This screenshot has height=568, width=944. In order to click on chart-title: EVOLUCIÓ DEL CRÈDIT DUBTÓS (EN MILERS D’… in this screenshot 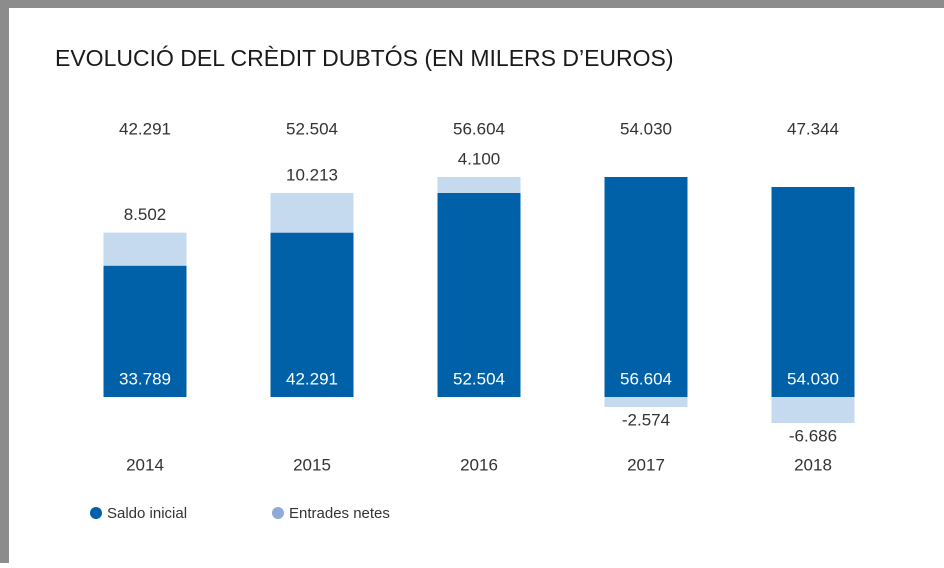, I will do `click(364, 58)`.